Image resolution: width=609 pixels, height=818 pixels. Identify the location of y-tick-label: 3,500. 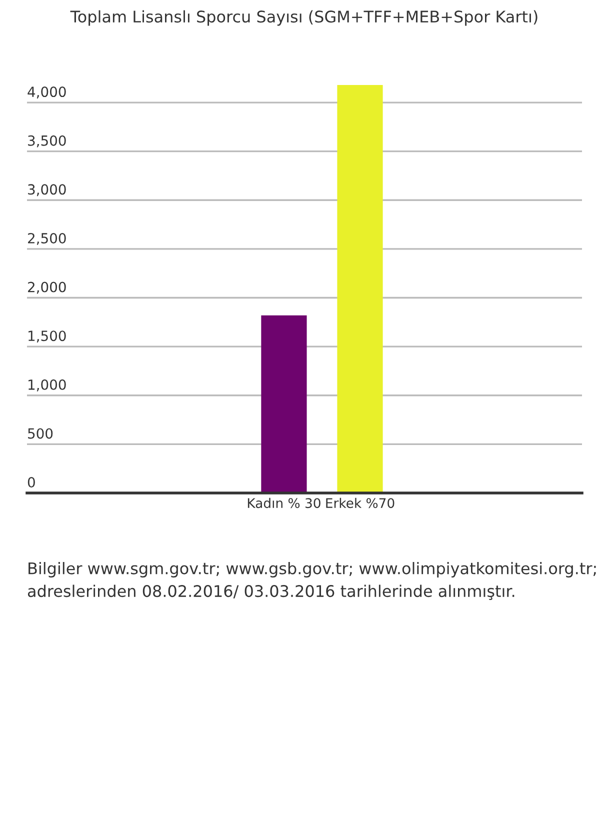
(47, 141).